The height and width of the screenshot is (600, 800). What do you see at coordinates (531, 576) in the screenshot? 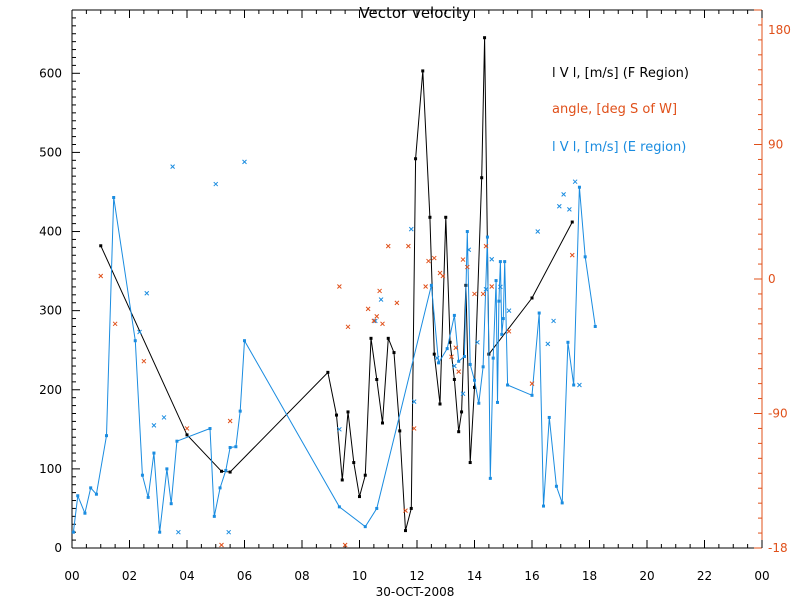
I see `x-tick-label: 16` at bounding box center [531, 576].